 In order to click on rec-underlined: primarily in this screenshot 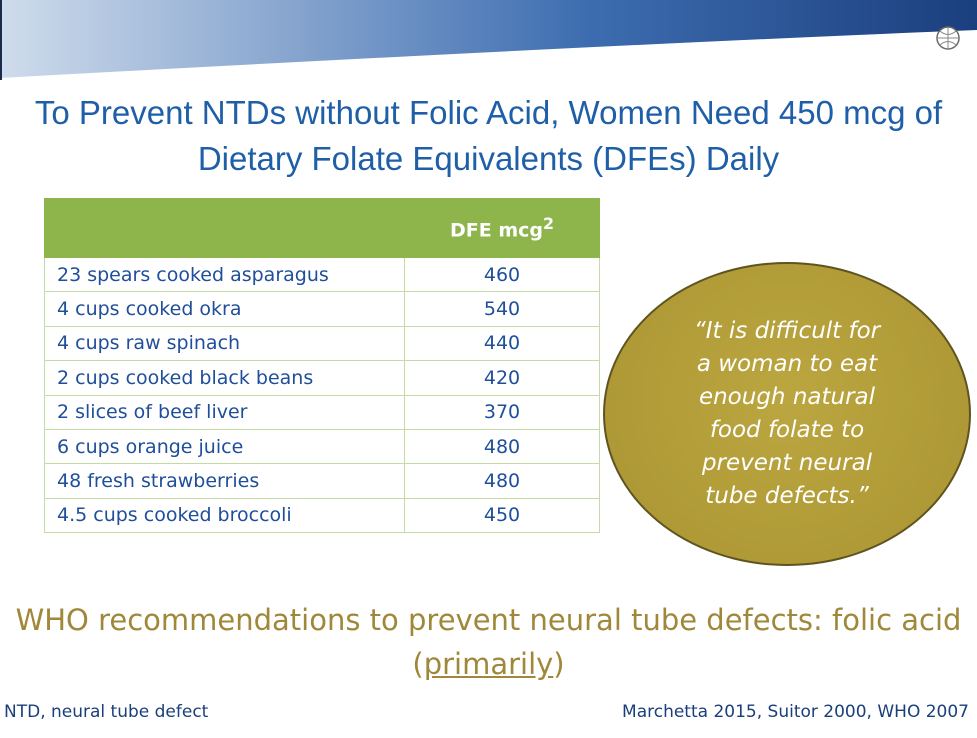, I will do `click(488, 664)`.